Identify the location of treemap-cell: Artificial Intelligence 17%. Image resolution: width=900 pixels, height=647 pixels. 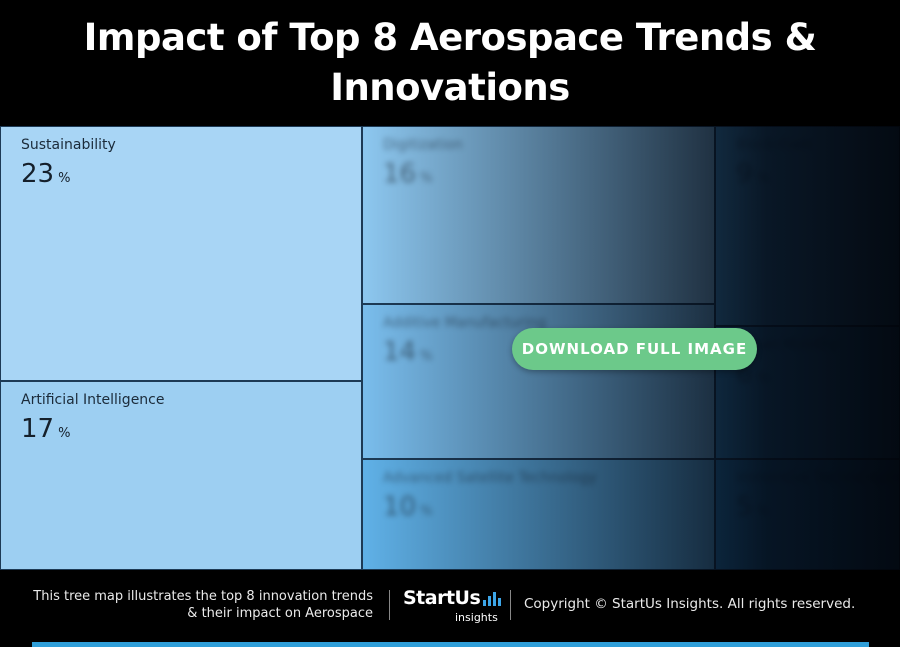
(181, 475).